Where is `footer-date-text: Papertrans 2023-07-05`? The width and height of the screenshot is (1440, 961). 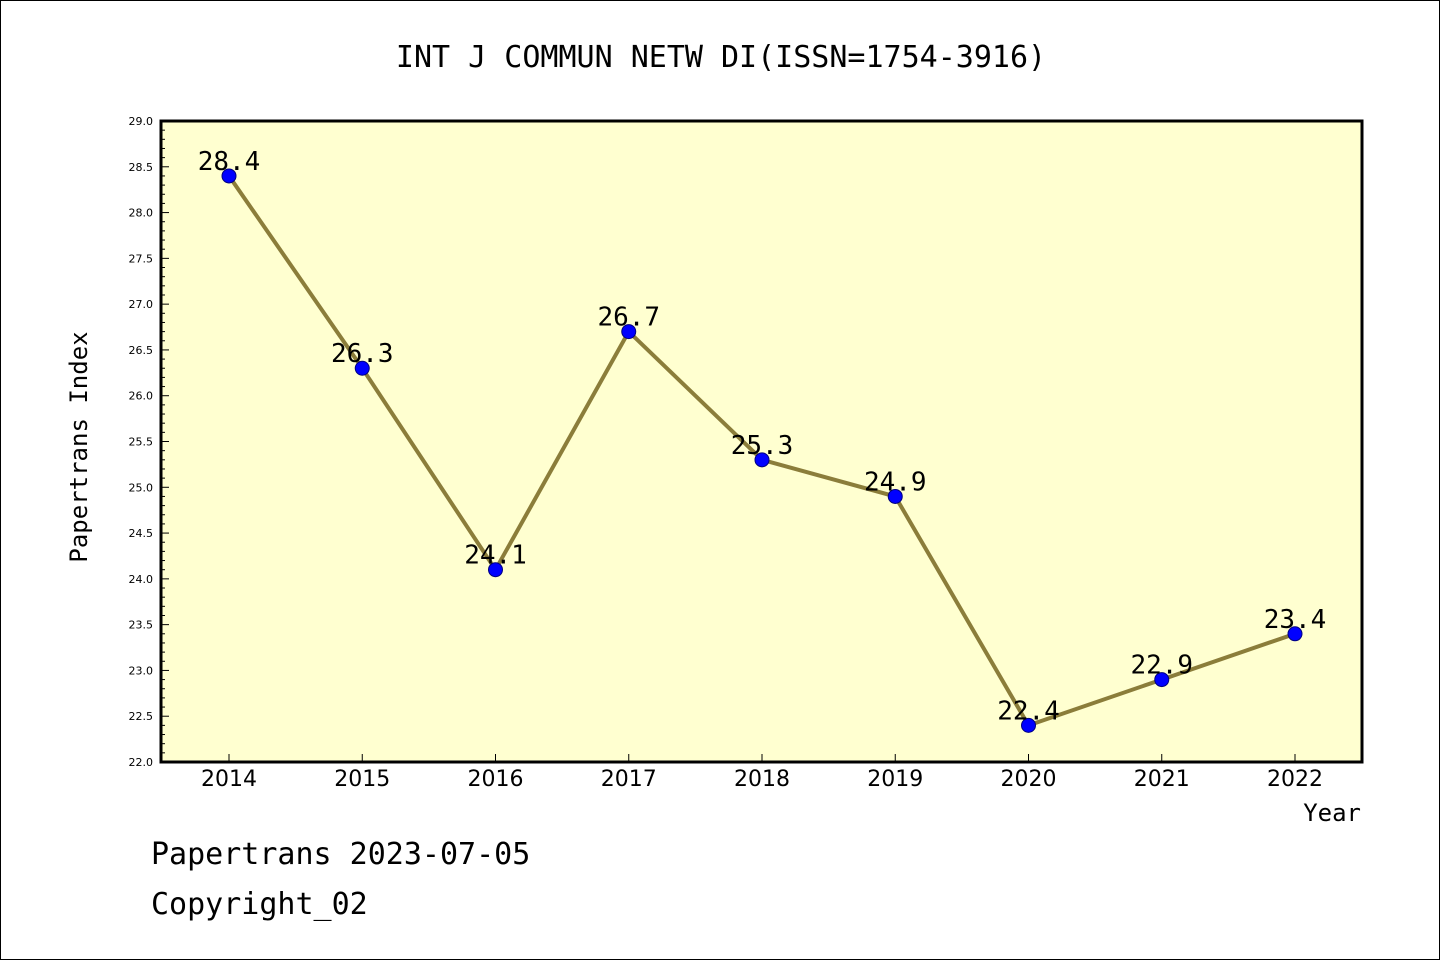 footer-date-text: Papertrans 2023-07-05 is located at coordinates (341, 854).